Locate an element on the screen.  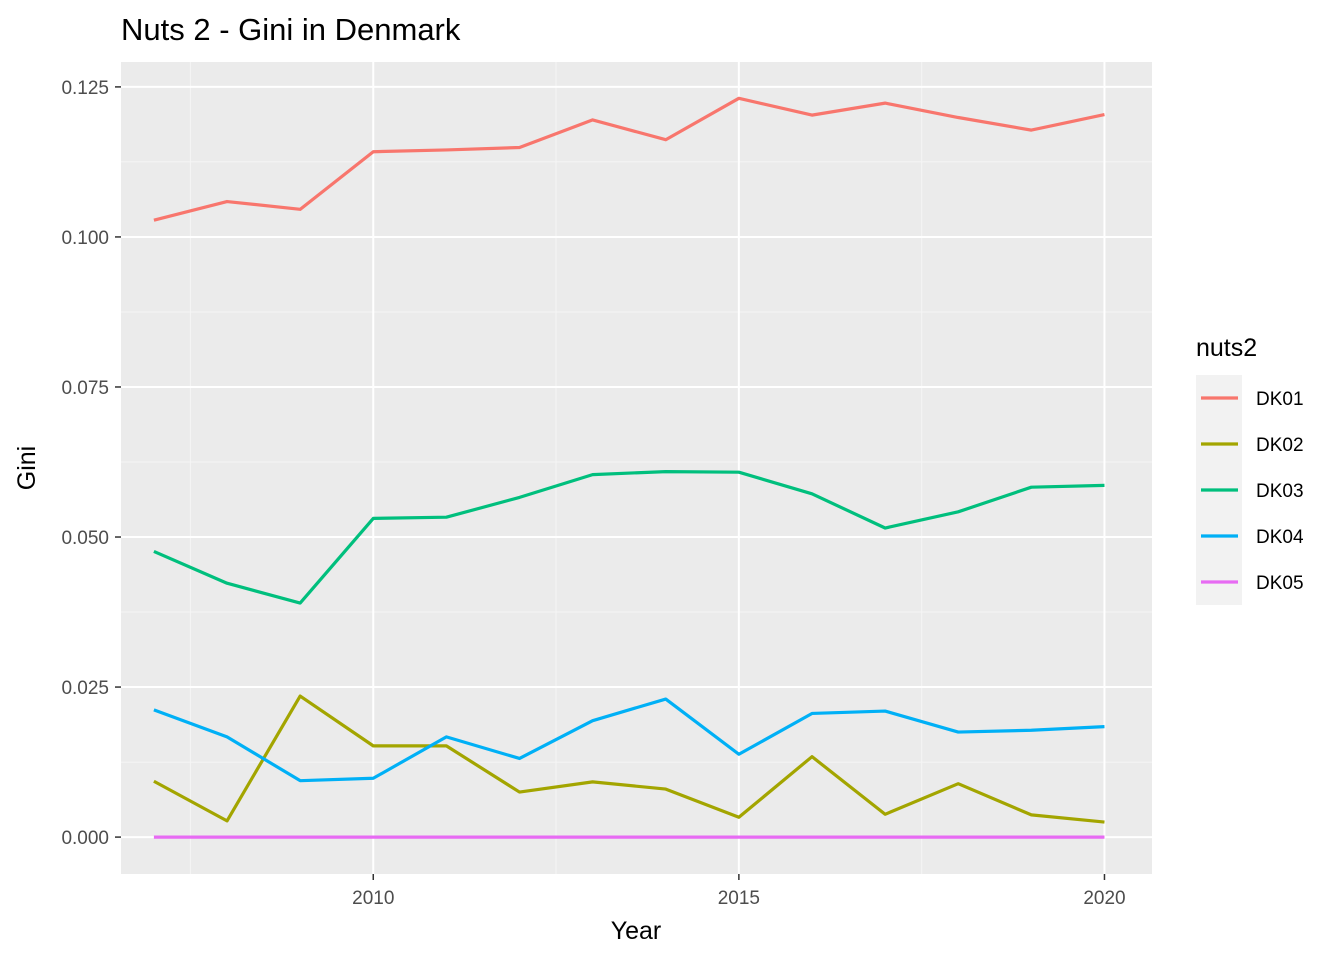
legend-label-dk02: DK02 is located at coordinates (1280, 445).